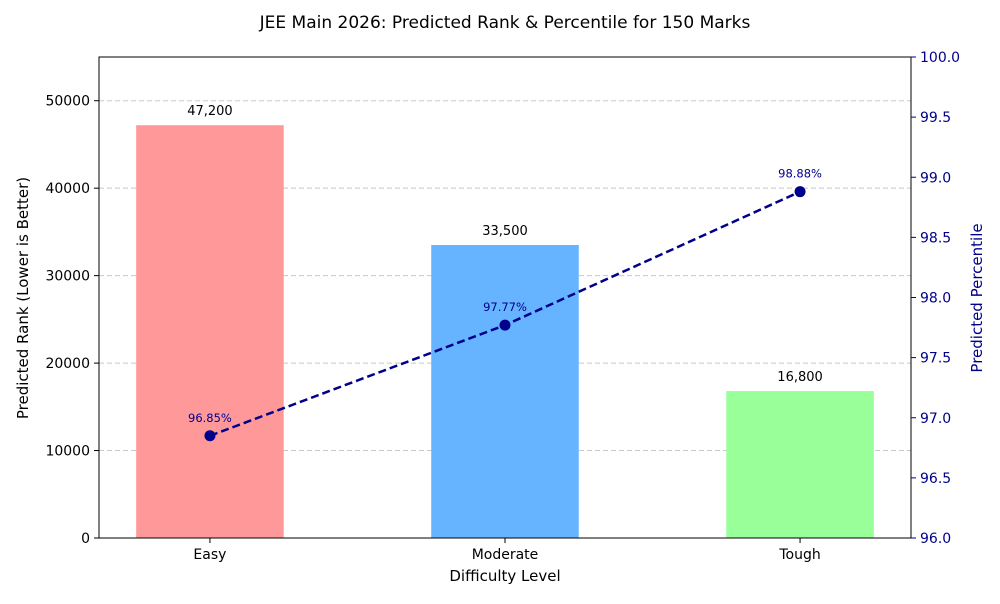  What do you see at coordinates (67, 364) in the screenshot?
I see `y-tick-label: 20000` at bounding box center [67, 364].